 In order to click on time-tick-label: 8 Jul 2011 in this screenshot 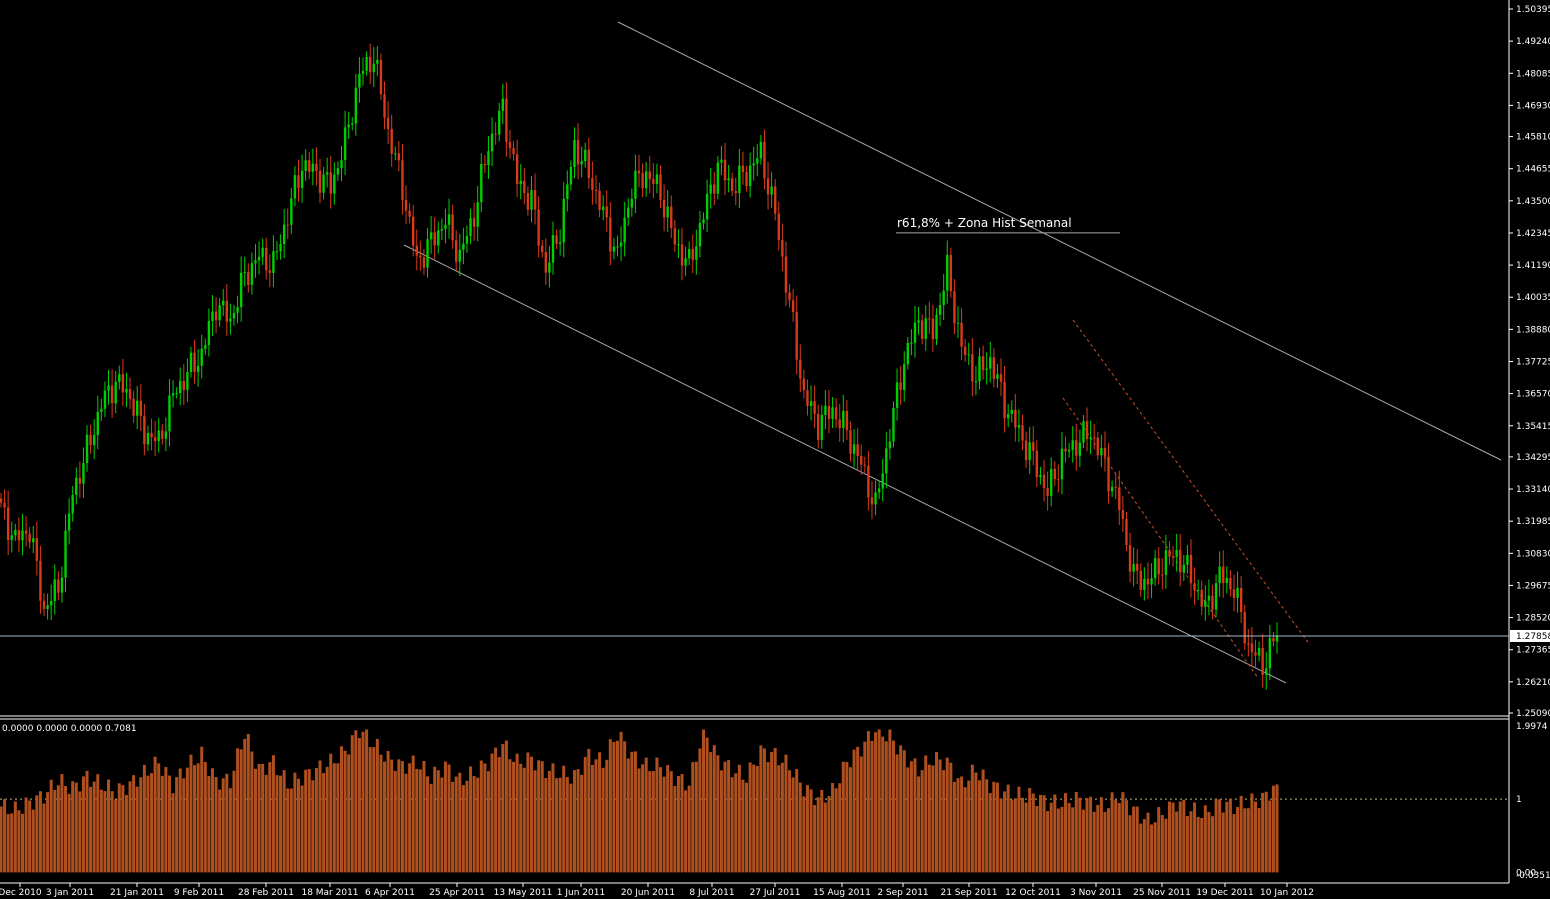, I will do `click(711, 893)`.